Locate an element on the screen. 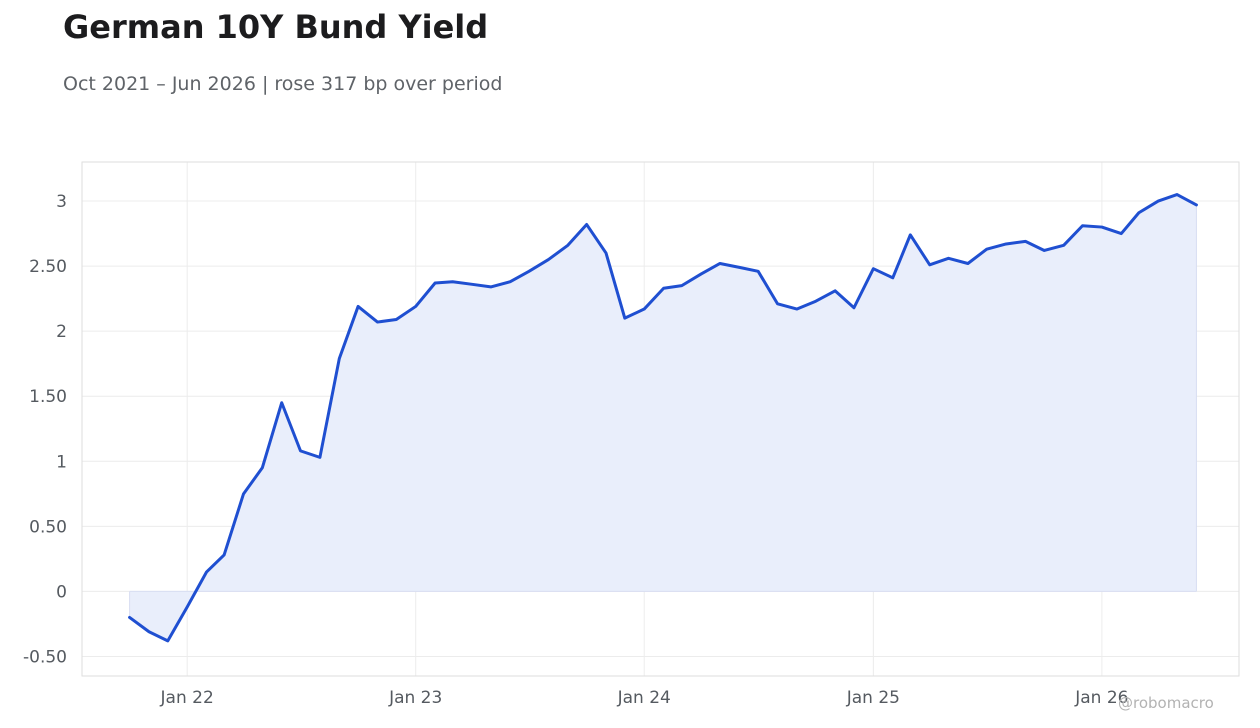 This screenshot has height=728, width=1260. x-tick-label: Jan 25 is located at coordinates (873, 698).